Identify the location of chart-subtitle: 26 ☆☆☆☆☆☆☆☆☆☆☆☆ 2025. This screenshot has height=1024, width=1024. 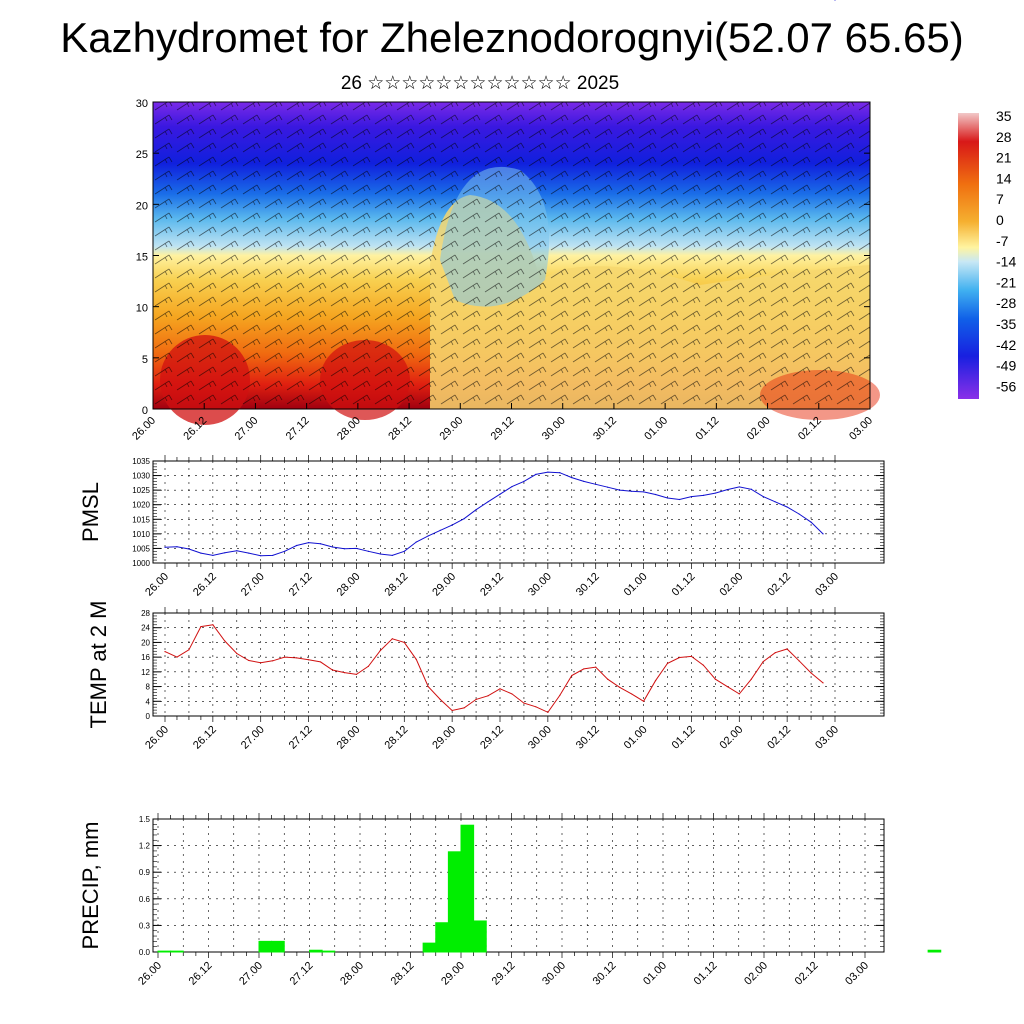
(480, 83).